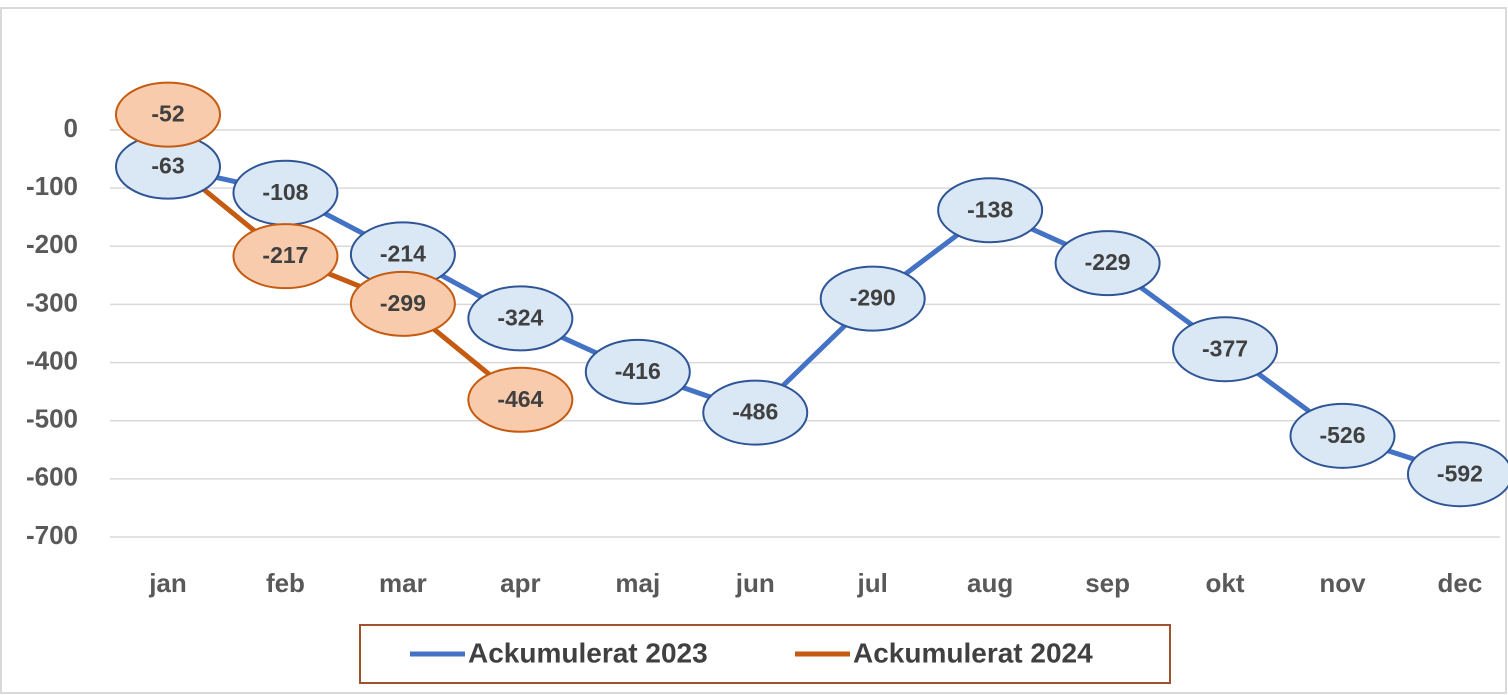 This screenshot has width=1508, height=695. Describe the element at coordinates (1460, 473) in the screenshot. I see `data-label: -592` at that location.